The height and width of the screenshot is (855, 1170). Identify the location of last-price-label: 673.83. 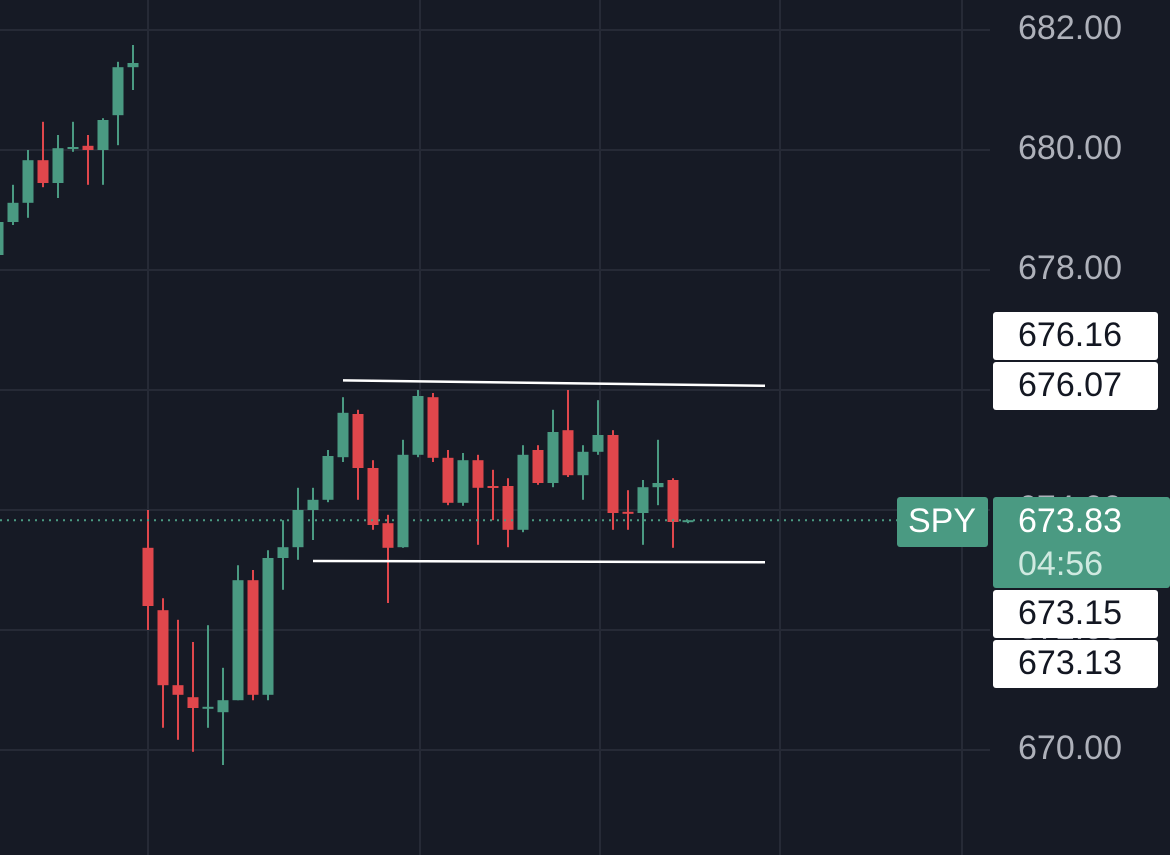
(1070, 521).